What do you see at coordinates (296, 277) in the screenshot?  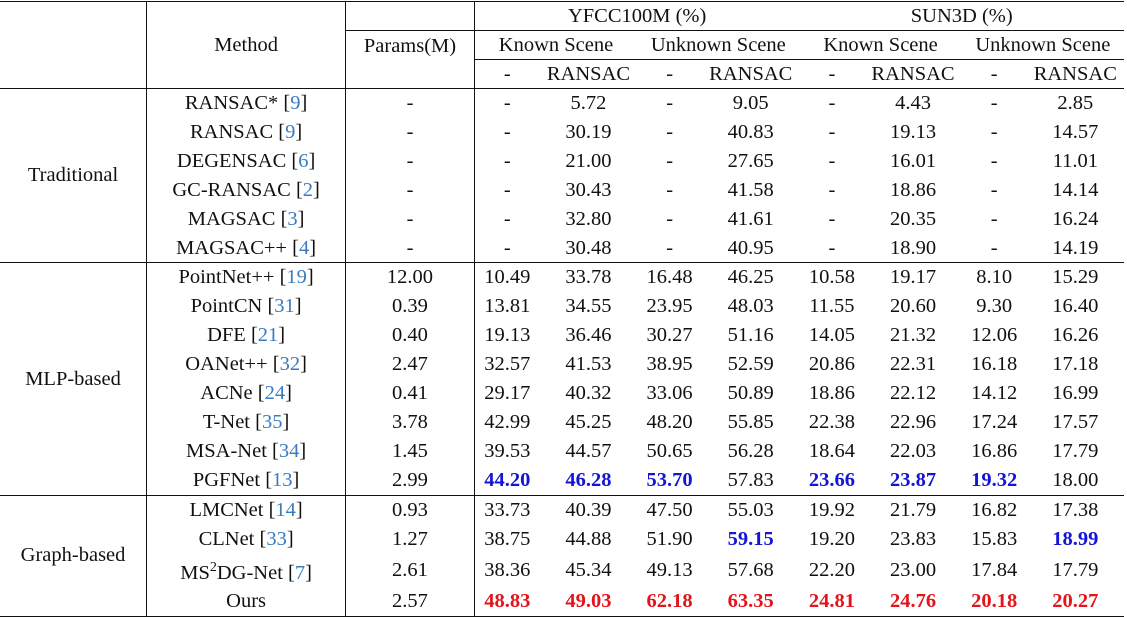 I see `citation-link: 19` at bounding box center [296, 277].